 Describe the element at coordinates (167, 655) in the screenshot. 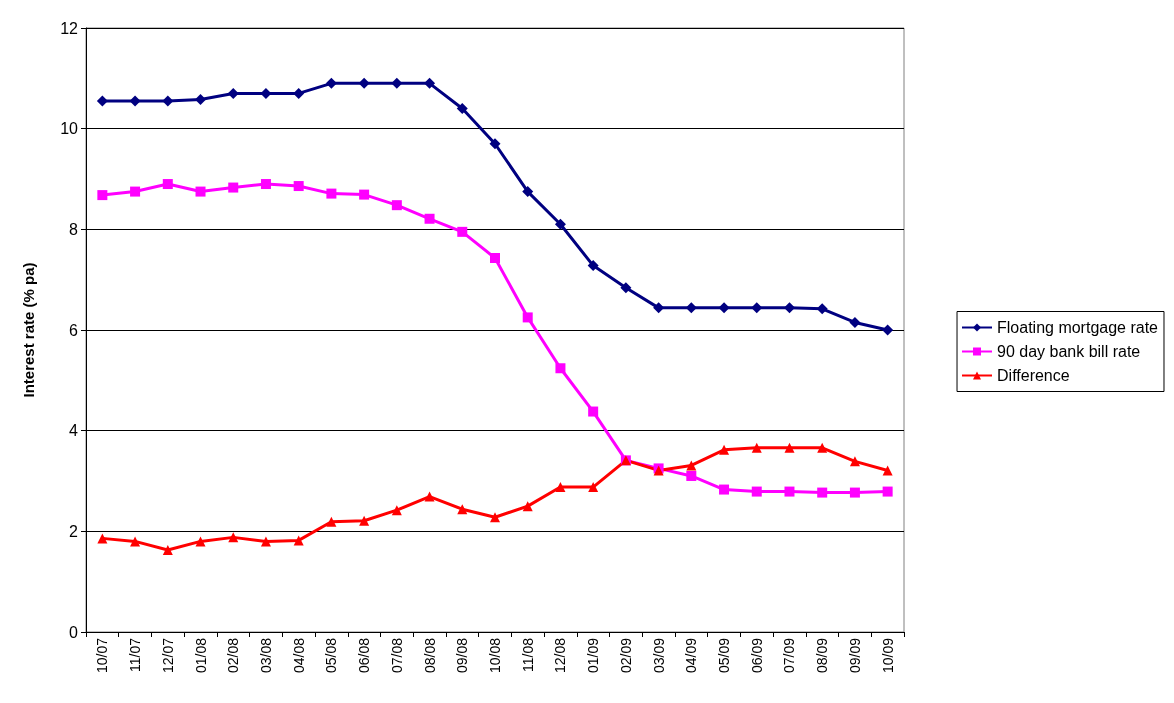

I see `x-tick-label: 12/07` at that location.